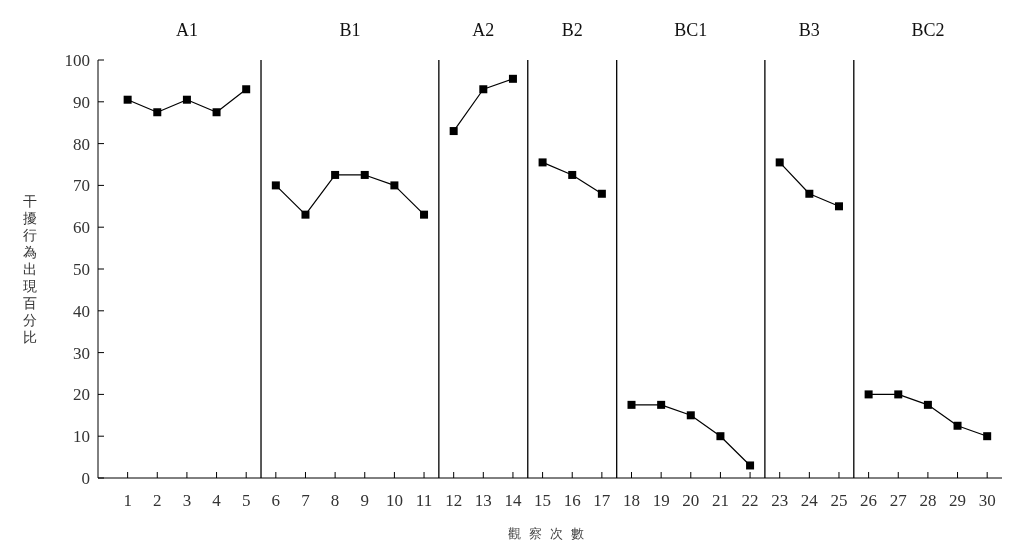 The height and width of the screenshot is (552, 1024). I want to click on y-tick-label: 30, so click(81, 353).